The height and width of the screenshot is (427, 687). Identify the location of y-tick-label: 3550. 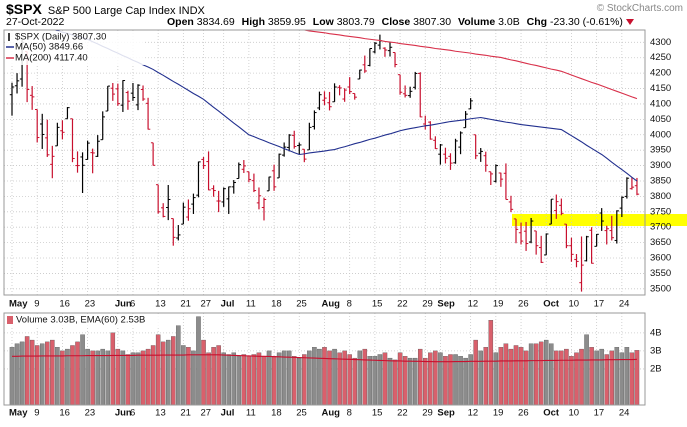
(660, 273).